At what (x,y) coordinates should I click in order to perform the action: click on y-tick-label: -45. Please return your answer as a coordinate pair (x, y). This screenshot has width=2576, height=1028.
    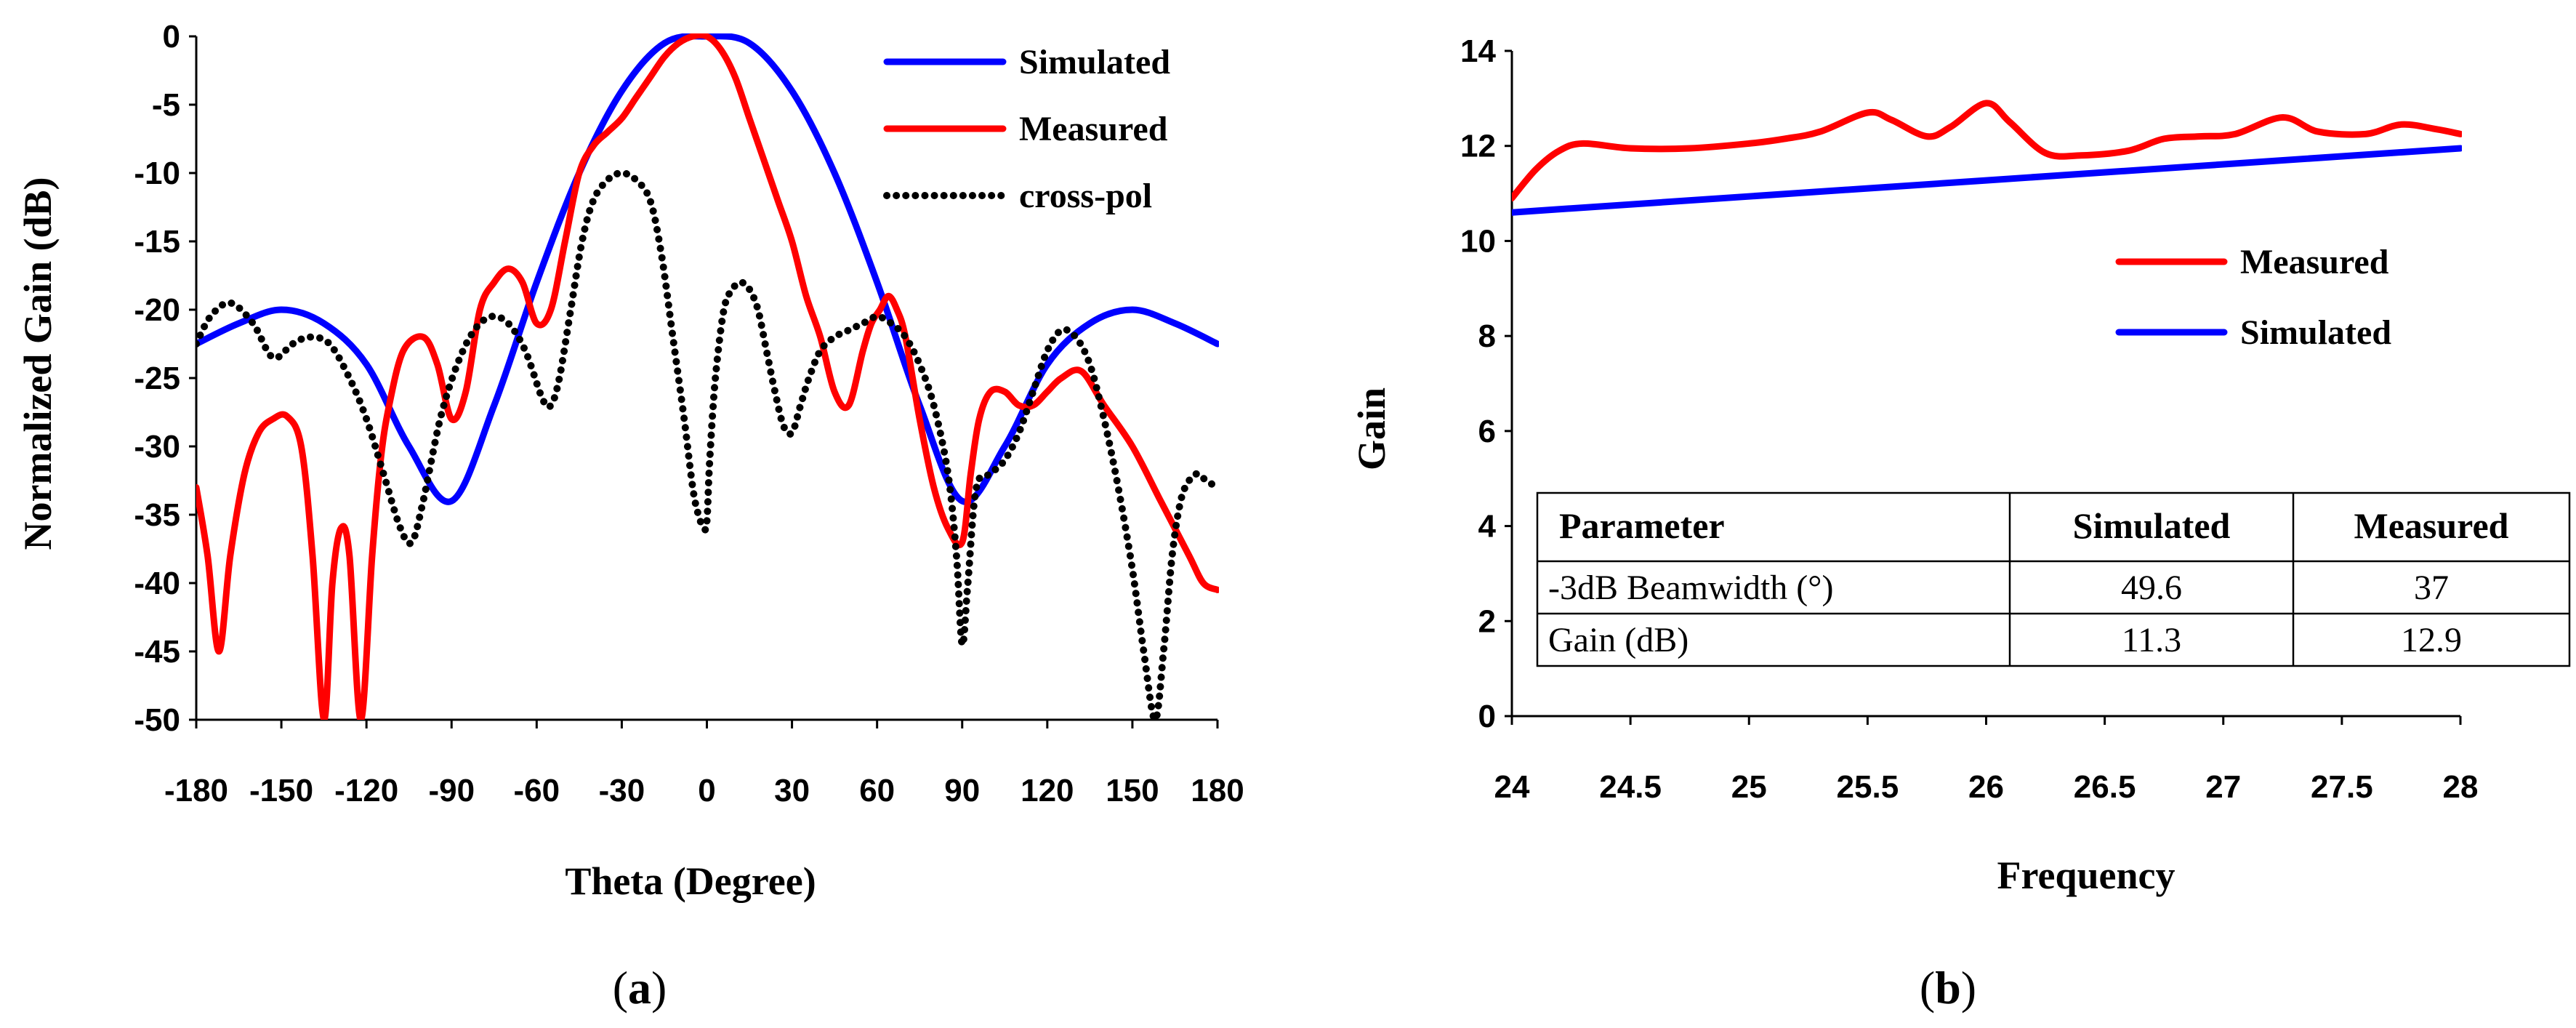
    Looking at the image, I should click on (157, 652).